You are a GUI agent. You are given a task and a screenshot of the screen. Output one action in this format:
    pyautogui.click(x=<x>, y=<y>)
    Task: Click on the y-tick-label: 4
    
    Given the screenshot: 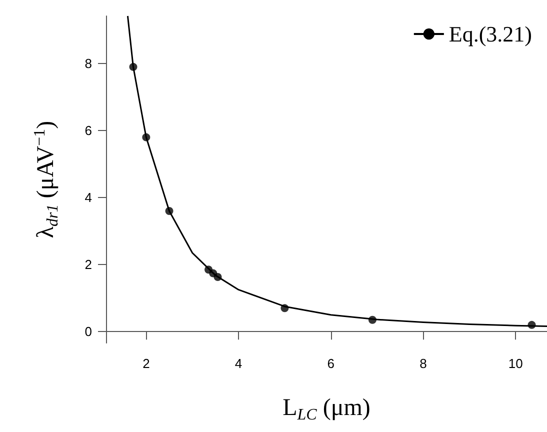 What is the action you would take?
    pyautogui.click(x=88, y=198)
    